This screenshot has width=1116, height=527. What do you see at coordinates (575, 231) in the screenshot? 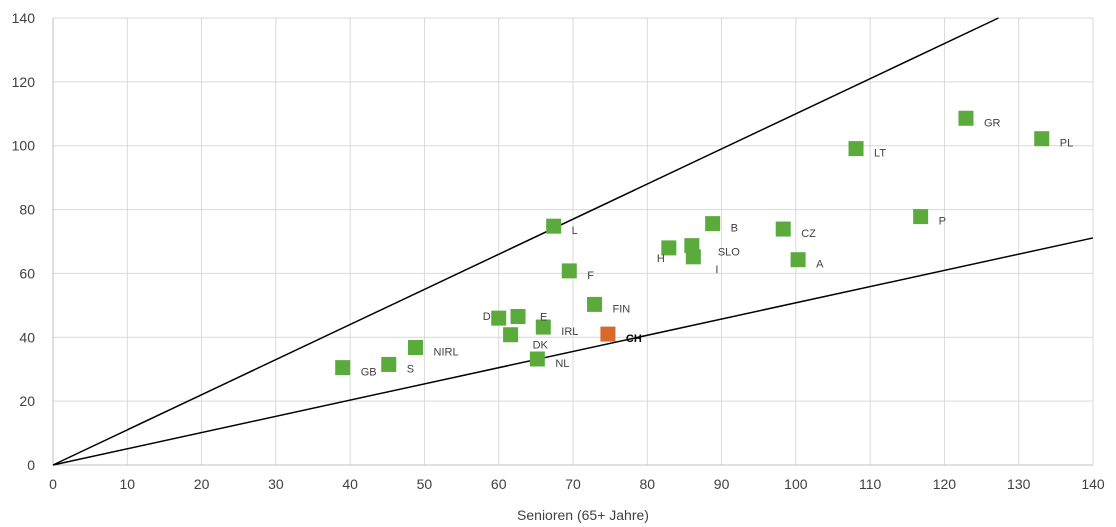
I see `point-label: L` at bounding box center [575, 231].